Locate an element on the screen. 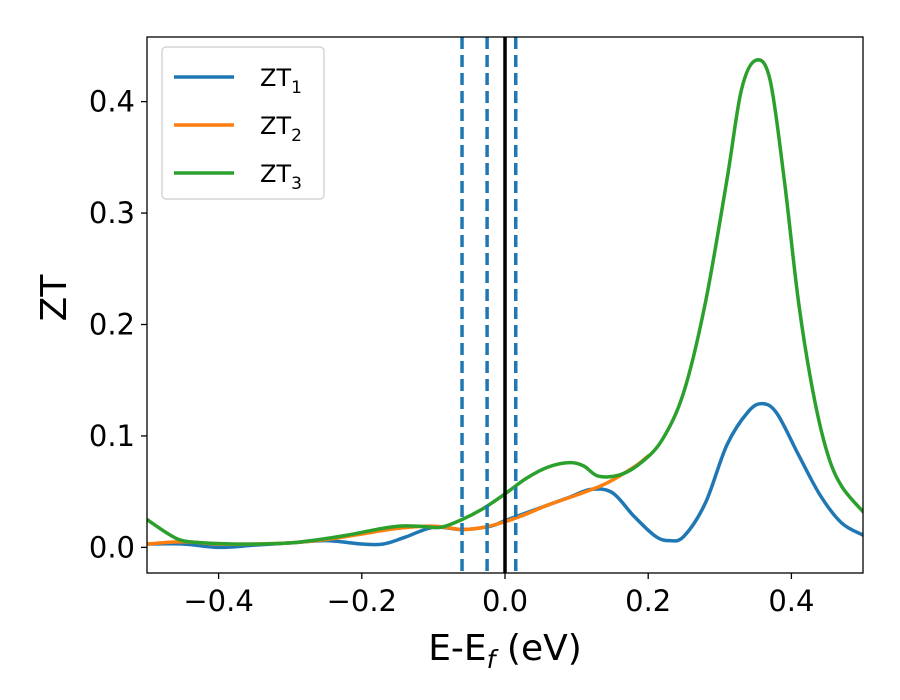 The image size is (900, 700). x-axis-label-unit: (eV) is located at coordinates (538, 648).